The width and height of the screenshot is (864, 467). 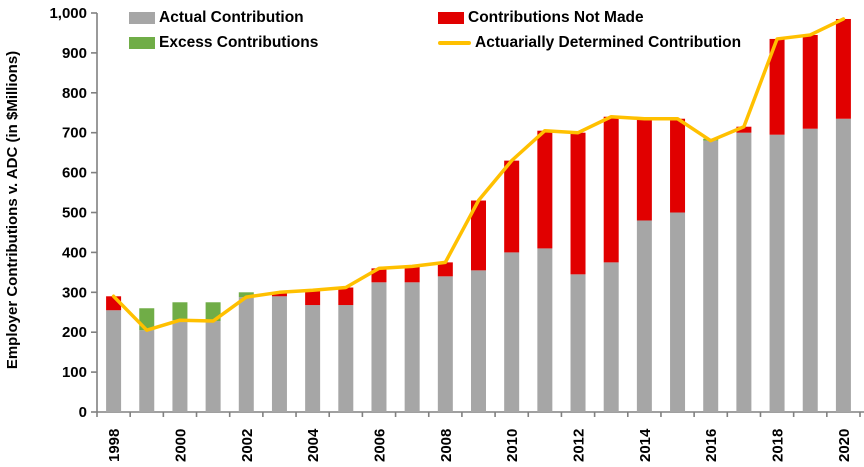 What do you see at coordinates (180, 445) in the screenshot?
I see `x-tick-label: 2000` at bounding box center [180, 445].